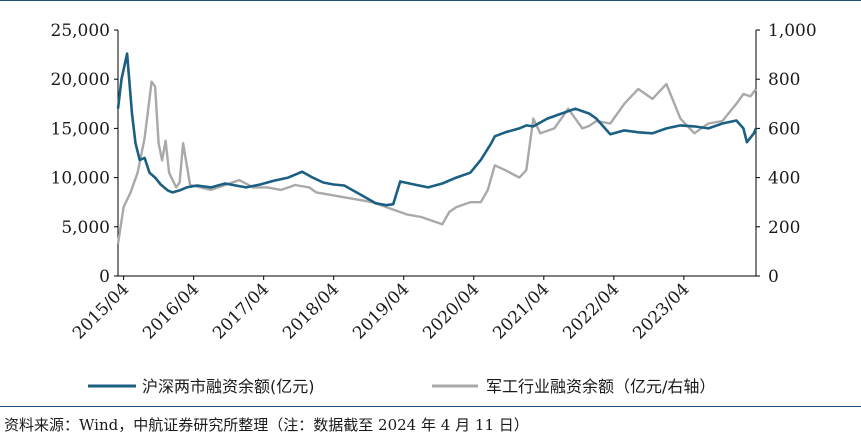 Image resolution: width=861 pixels, height=444 pixels. What do you see at coordinates (600, 386) in the screenshot?
I see `legend-label-military-financing: 军工行业融资余额（亿元/右轴）` at bounding box center [600, 386].